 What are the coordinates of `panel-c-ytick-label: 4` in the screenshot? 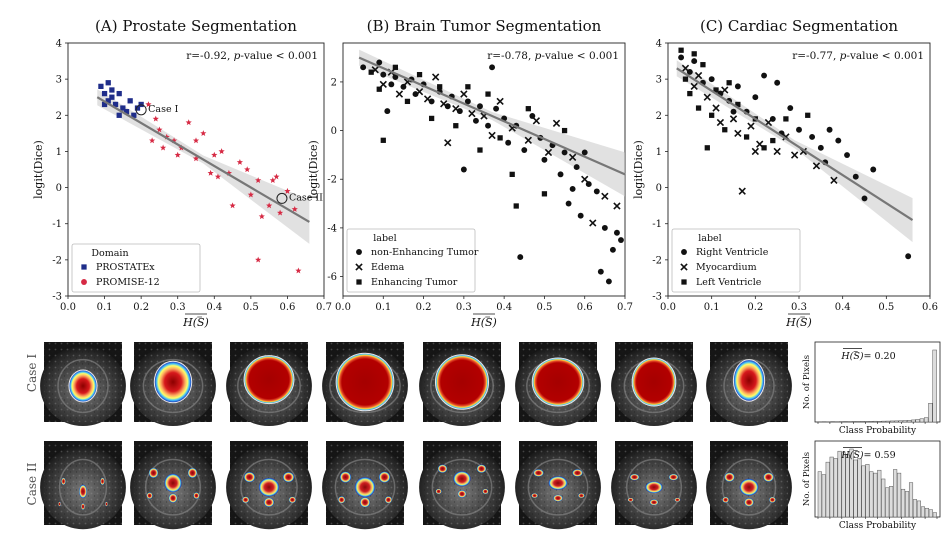 It's located at (659, 44).